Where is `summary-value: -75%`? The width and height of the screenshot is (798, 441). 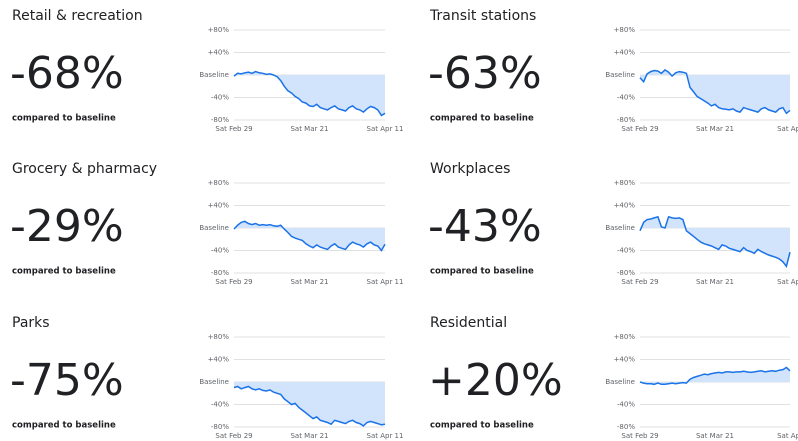 summary-value: -75% is located at coordinates (67, 380).